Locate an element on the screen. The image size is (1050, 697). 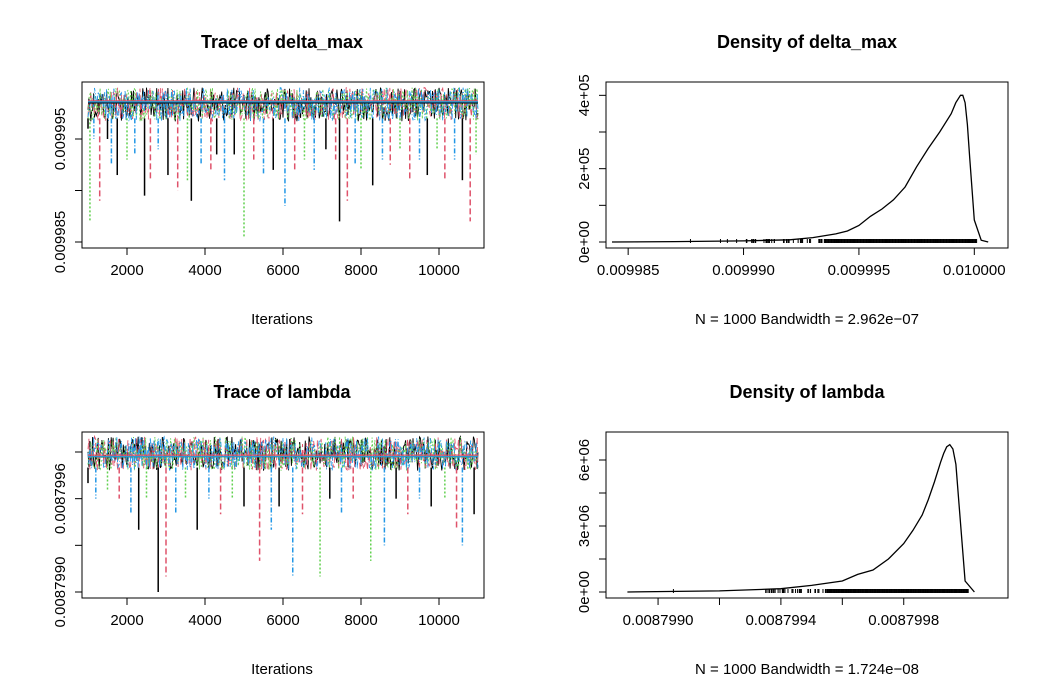
y-tick-label: 4e+05 is located at coordinates (584, 95).